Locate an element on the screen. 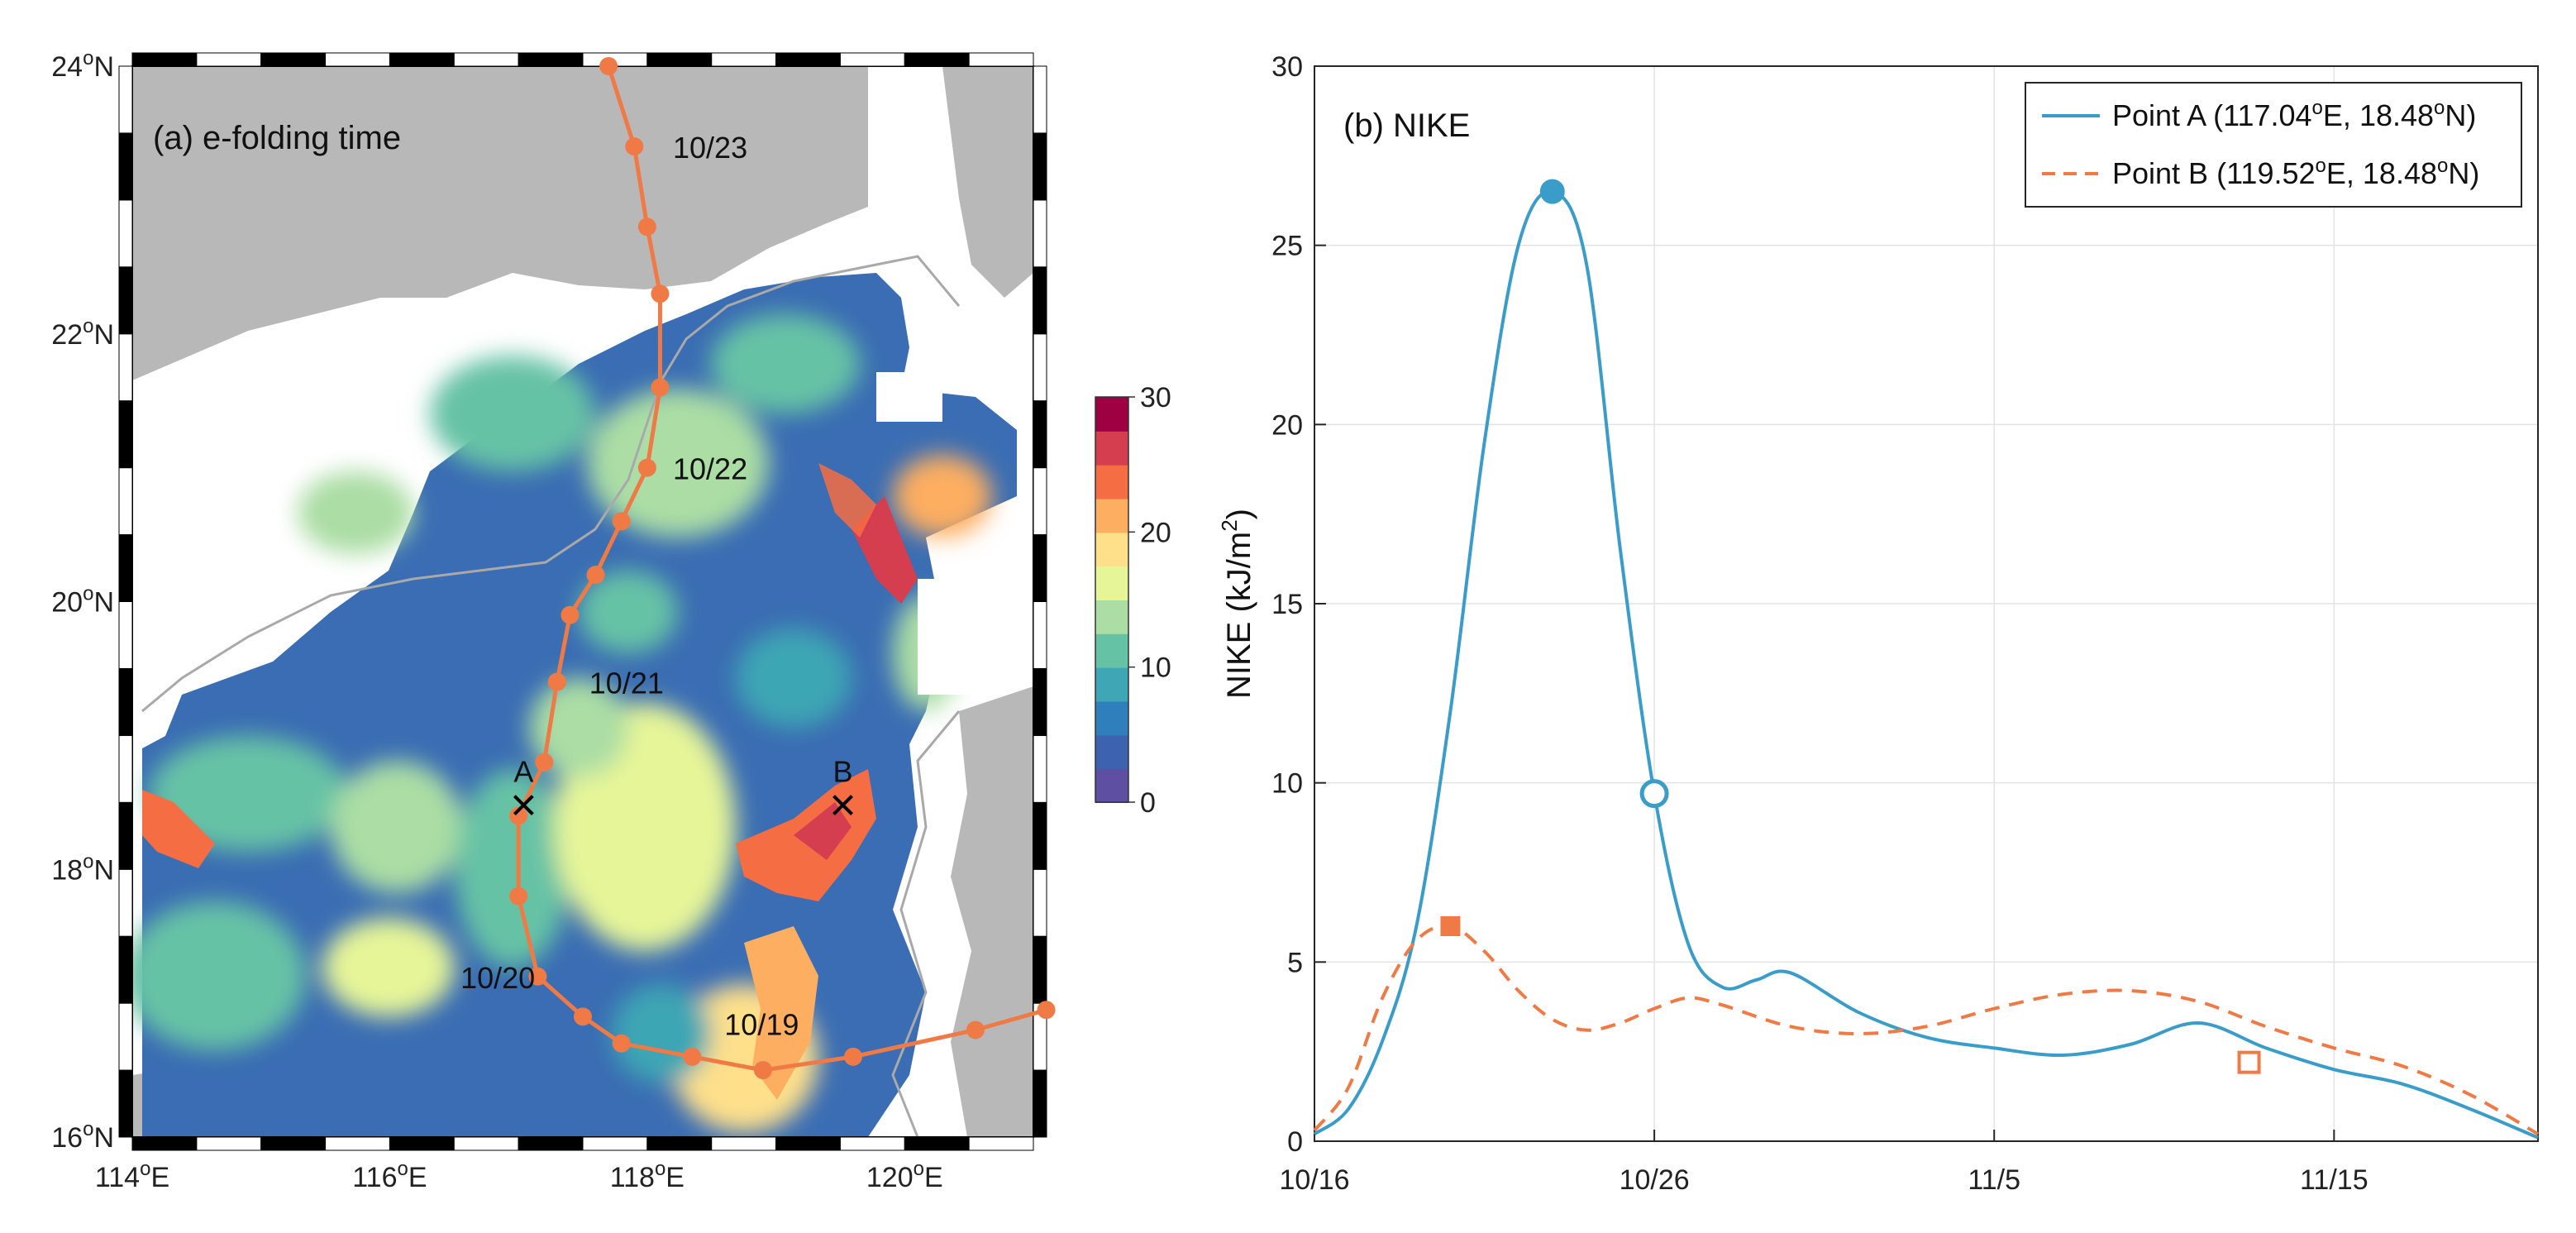 This screenshot has height=1233, width=2576. legend-b-name: Point B is located at coordinates (2160, 173).